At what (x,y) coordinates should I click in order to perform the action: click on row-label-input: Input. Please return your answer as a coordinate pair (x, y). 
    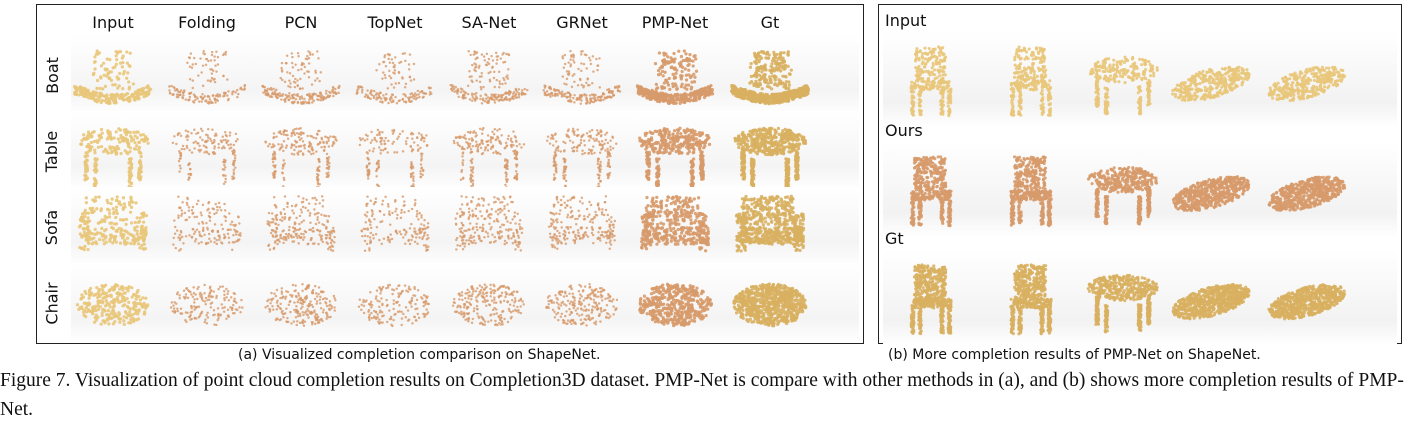
    Looking at the image, I should click on (906, 20).